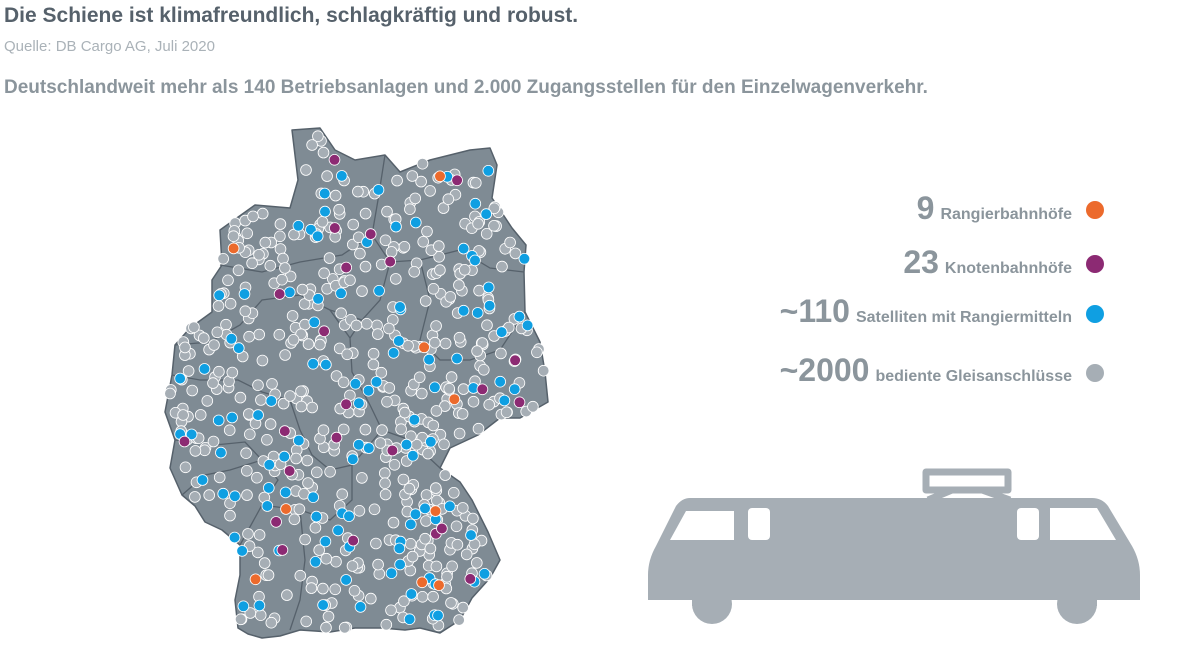  Describe the element at coordinates (1008, 268) in the screenshot. I see `legend-label: Knotenbahnhöfe` at that location.